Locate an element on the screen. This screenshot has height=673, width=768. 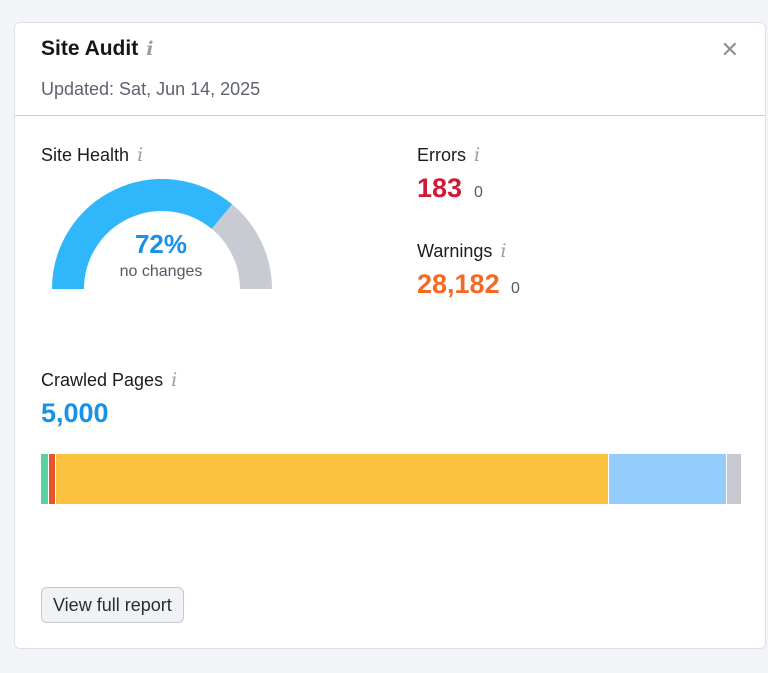
crawled-pages-label-text: Crawled Pages is located at coordinates (102, 380).